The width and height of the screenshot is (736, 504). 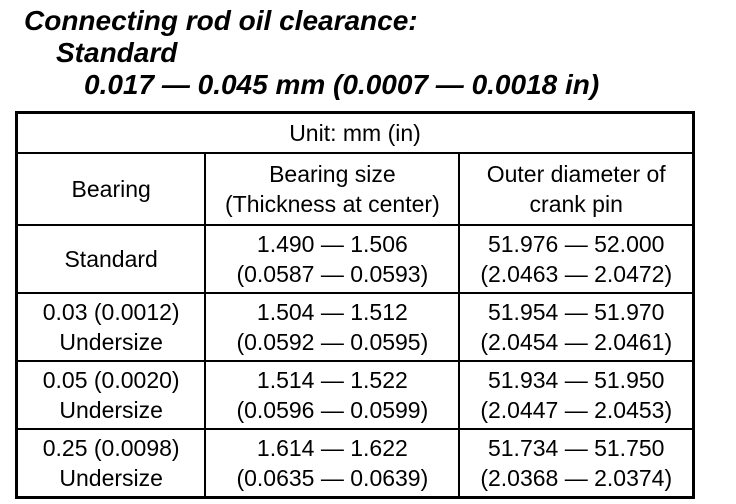 What do you see at coordinates (117, 52) in the screenshot?
I see `spec-standard-label: Standard` at bounding box center [117, 52].